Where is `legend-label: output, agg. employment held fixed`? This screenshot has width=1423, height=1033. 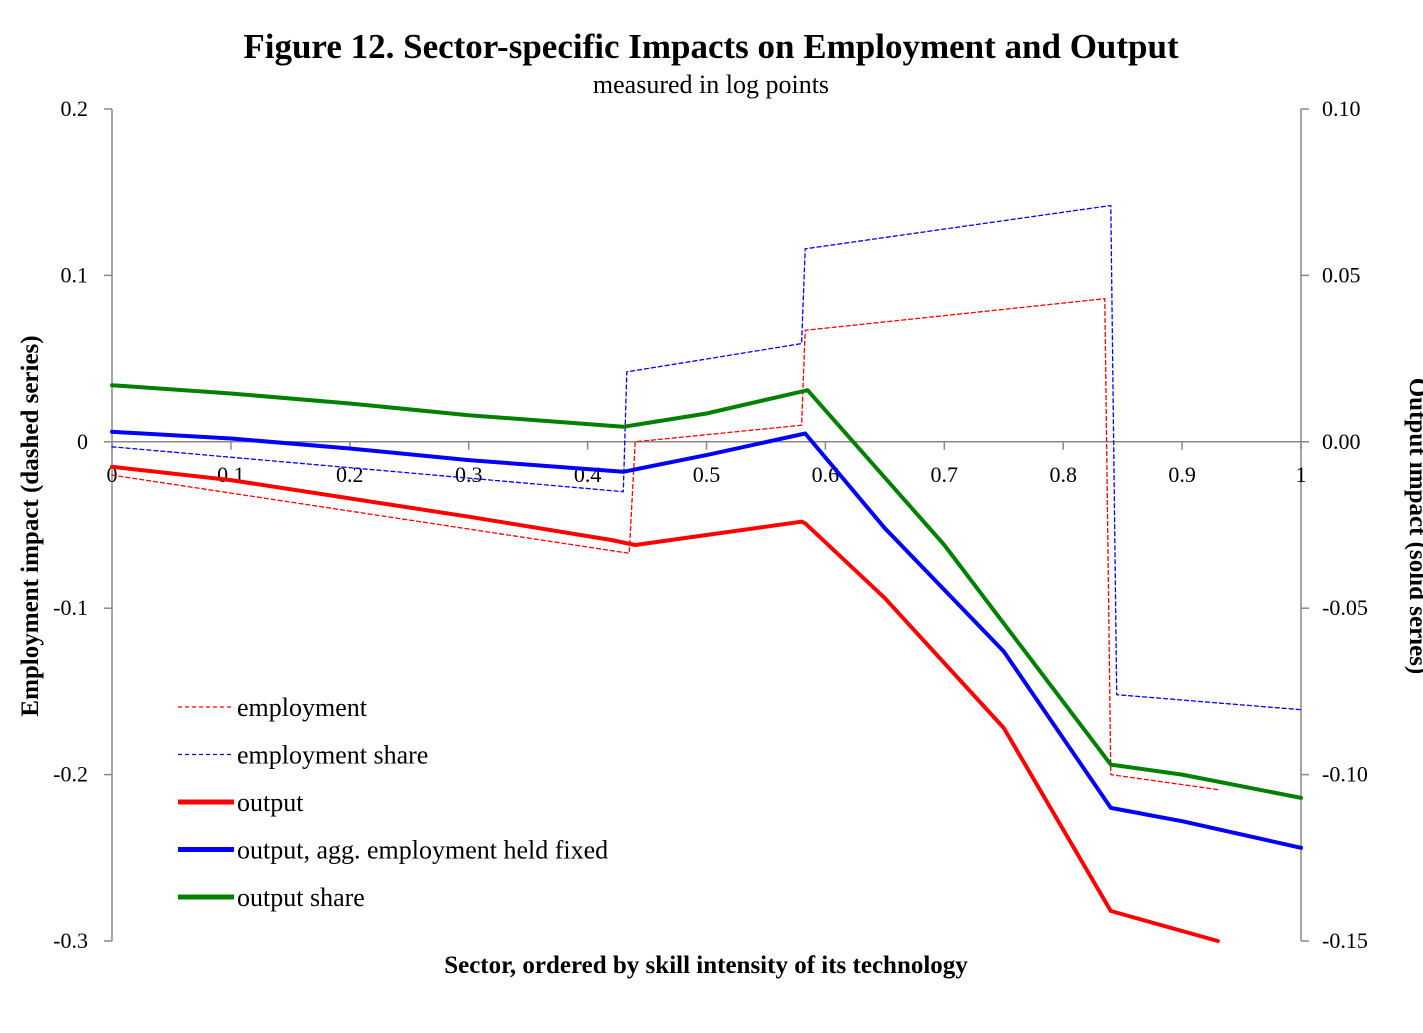 legend-label: output, agg. employment held fixed is located at coordinates (422, 850).